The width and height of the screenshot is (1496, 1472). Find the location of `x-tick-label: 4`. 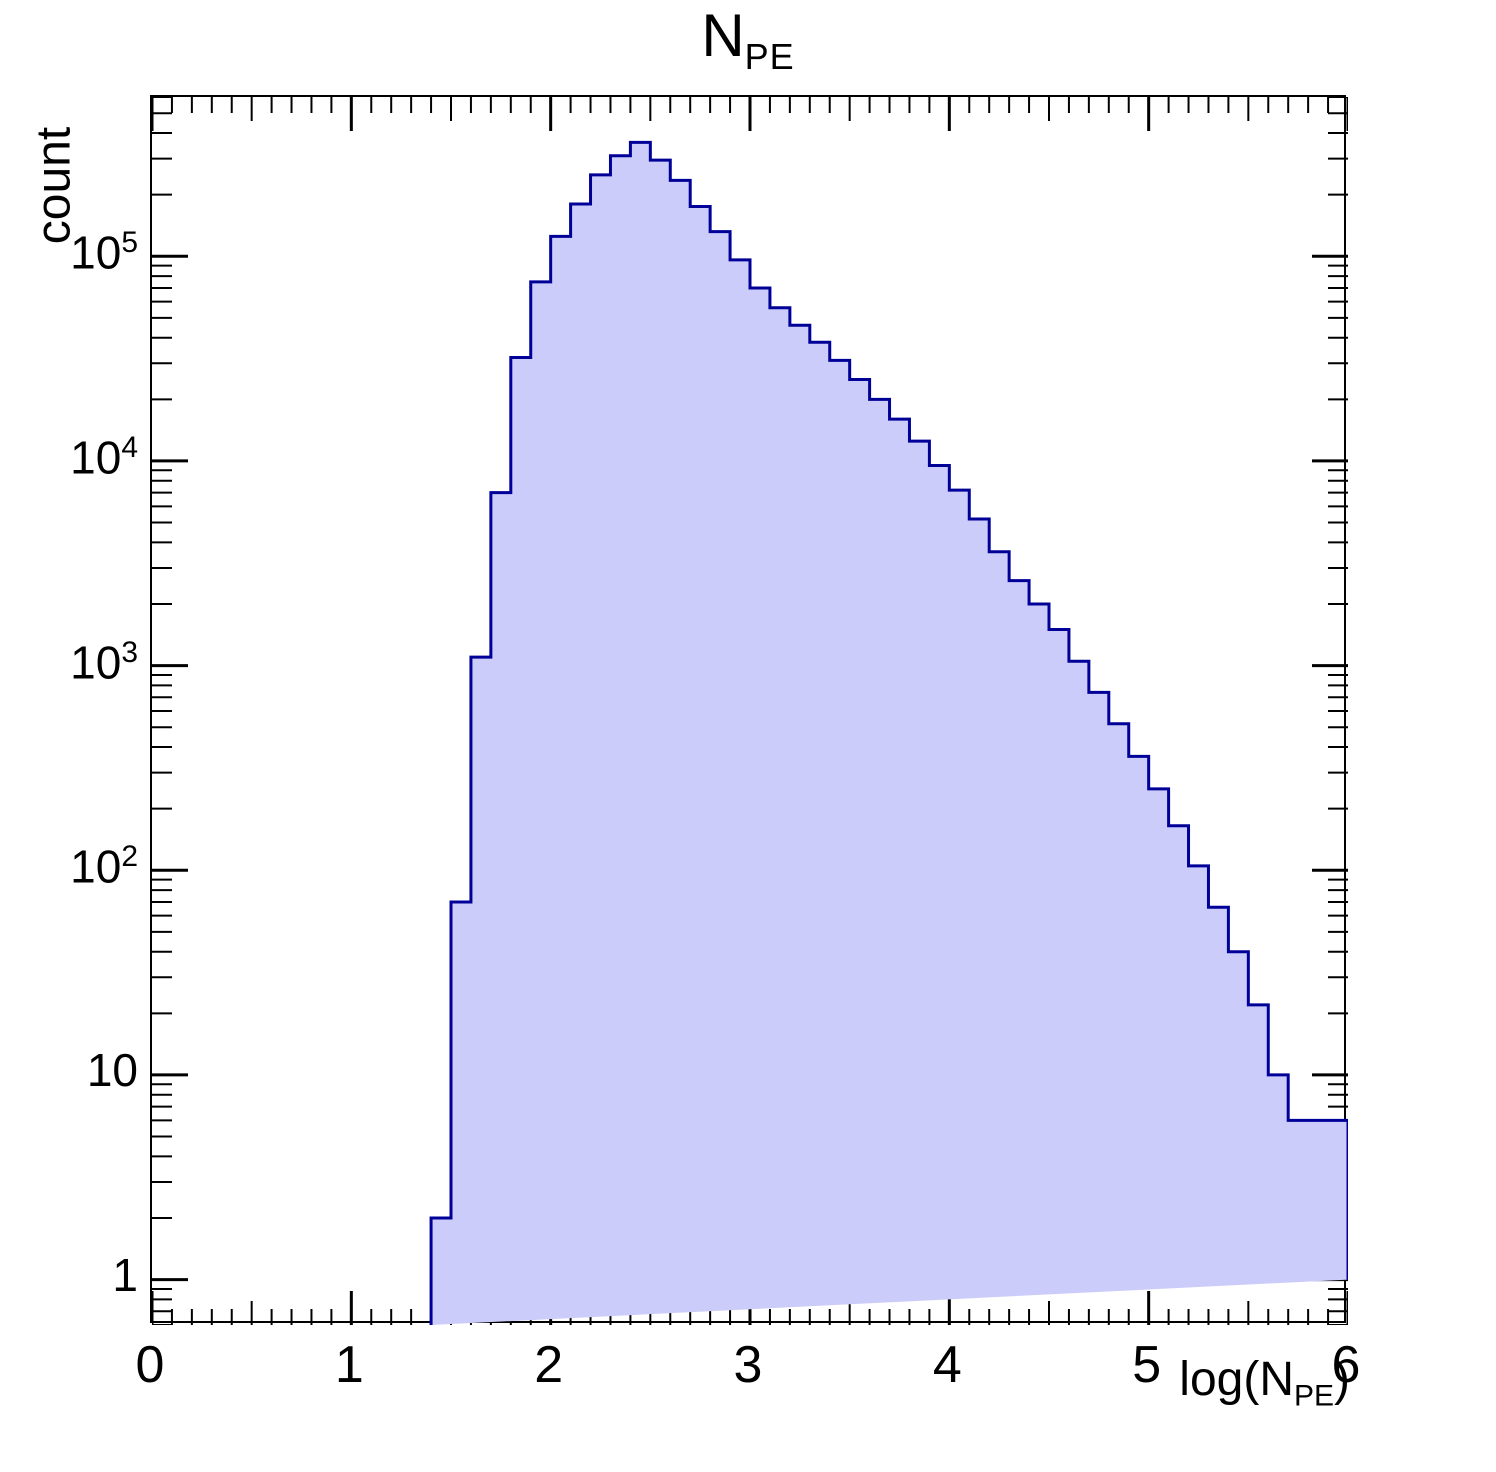

x-tick-label: 4 is located at coordinates (947, 1365).